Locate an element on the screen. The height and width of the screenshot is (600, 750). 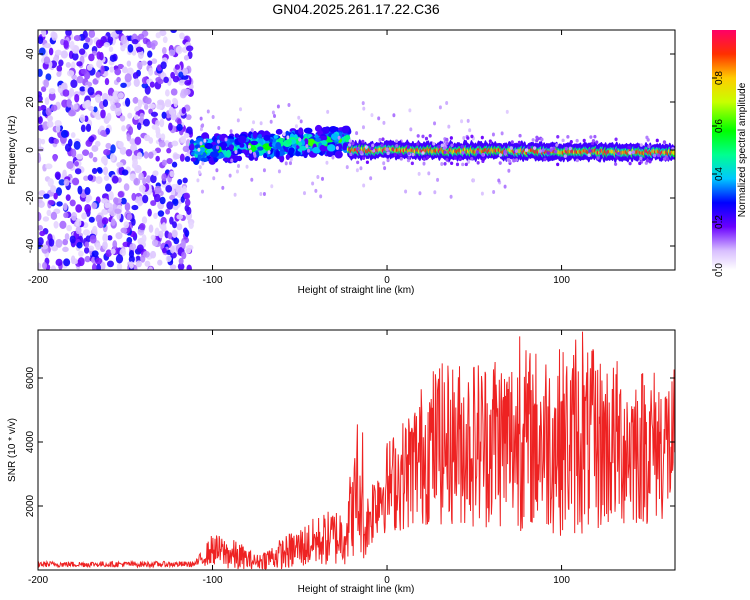
spectrogram-x-tick-label: 0 is located at coordinates (387, 280).